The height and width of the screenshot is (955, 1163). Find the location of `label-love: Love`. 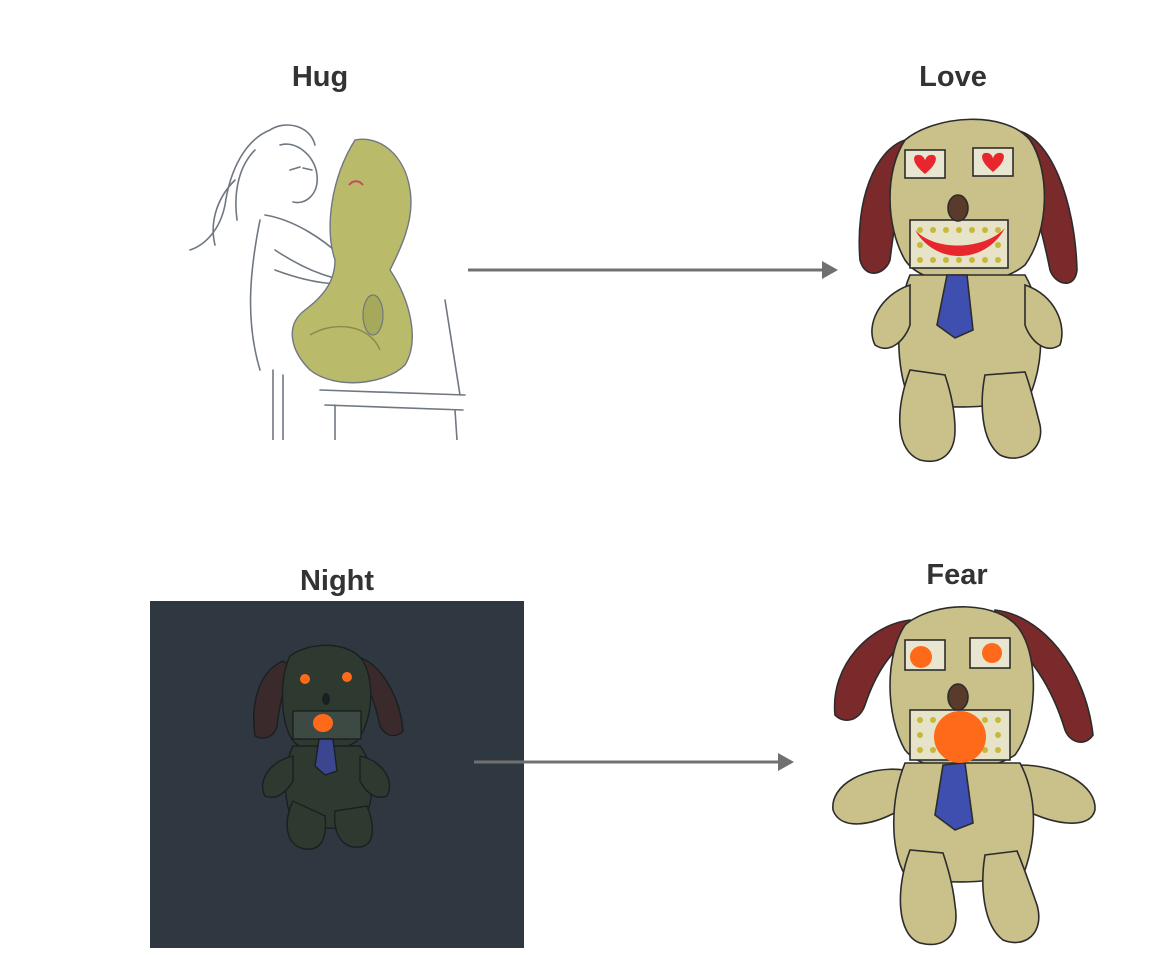

label-love: Love is located at coordinates (953, 77).